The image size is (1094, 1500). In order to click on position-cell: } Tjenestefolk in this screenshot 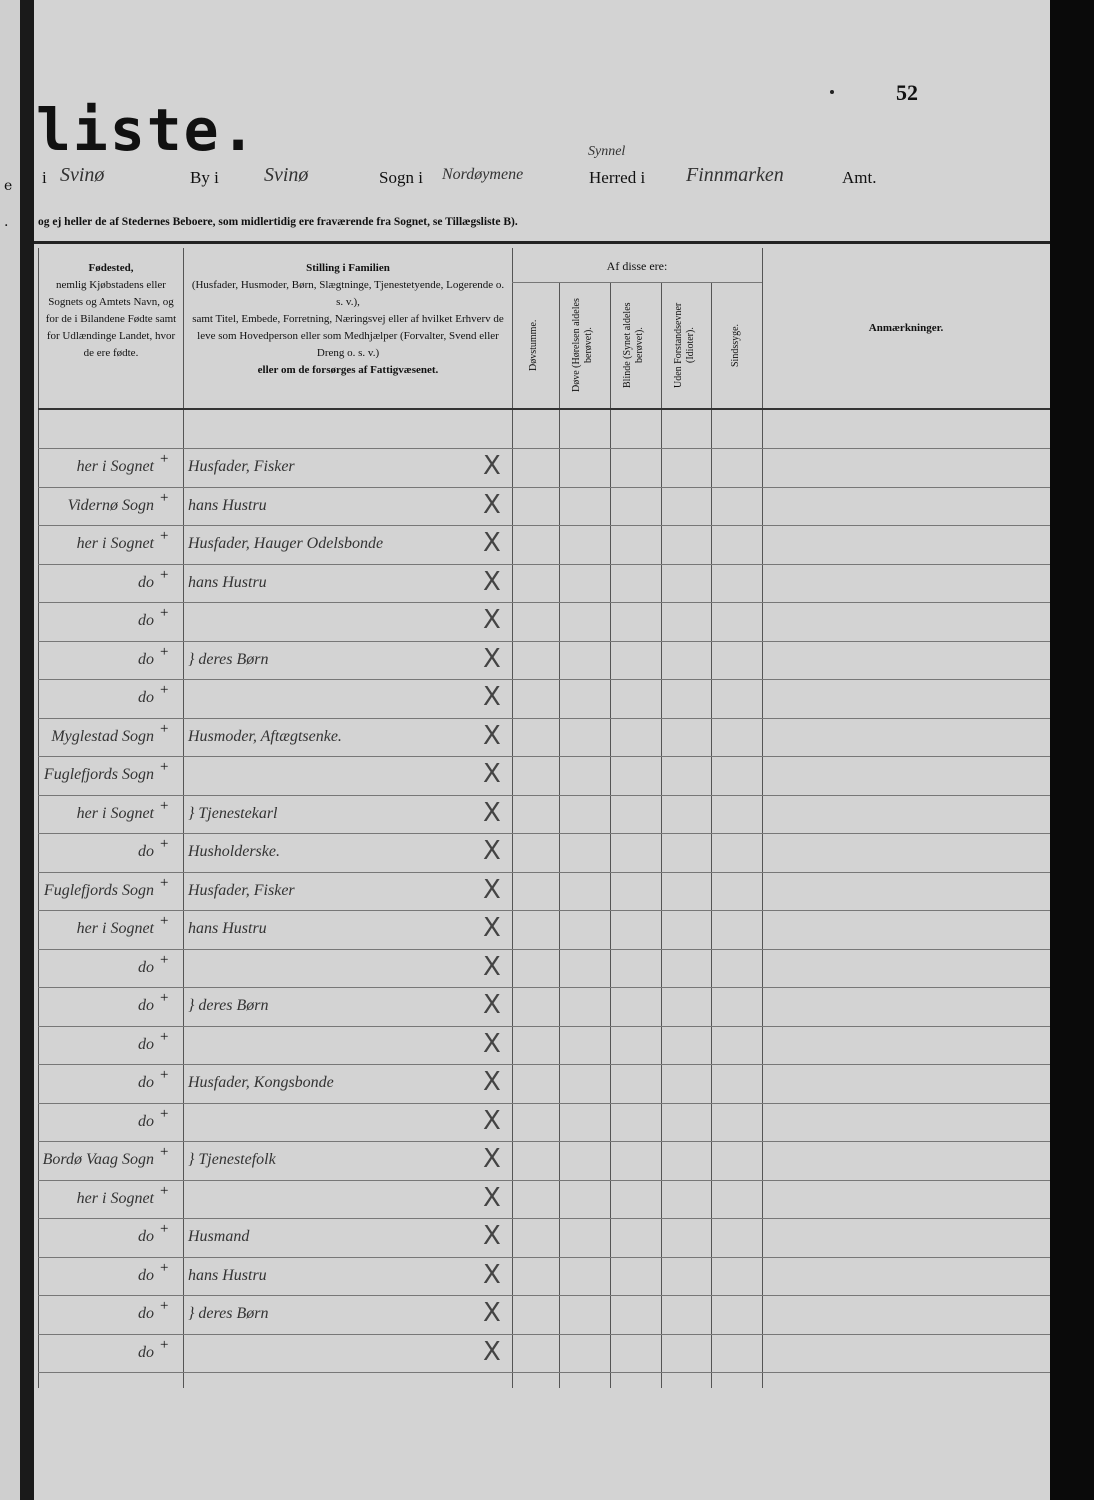, I will do `click(232, 1159)`.